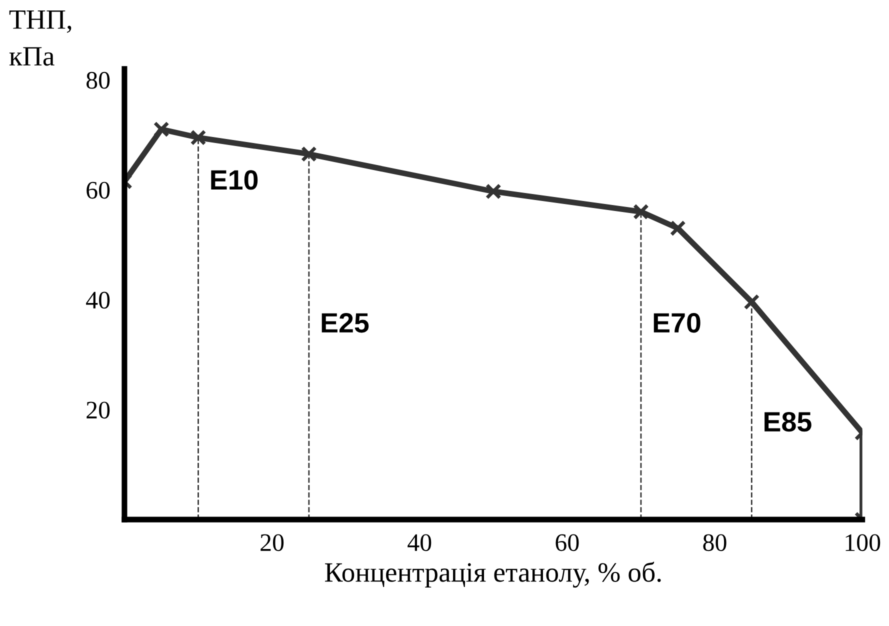 The width and height of the screenshot is (889, 626). I want to click on y-tick-label: 60, so click(98, 190).